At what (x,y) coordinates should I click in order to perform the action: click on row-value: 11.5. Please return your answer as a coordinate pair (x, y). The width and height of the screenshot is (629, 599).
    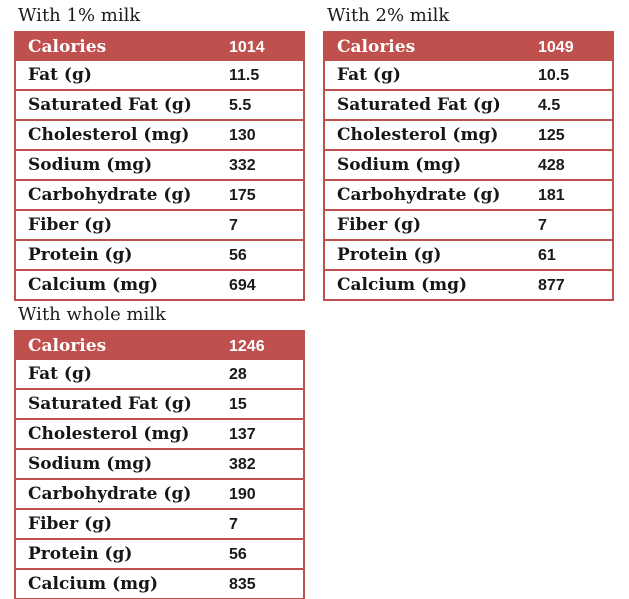
    Looking at the image, I should click on (244, 75).